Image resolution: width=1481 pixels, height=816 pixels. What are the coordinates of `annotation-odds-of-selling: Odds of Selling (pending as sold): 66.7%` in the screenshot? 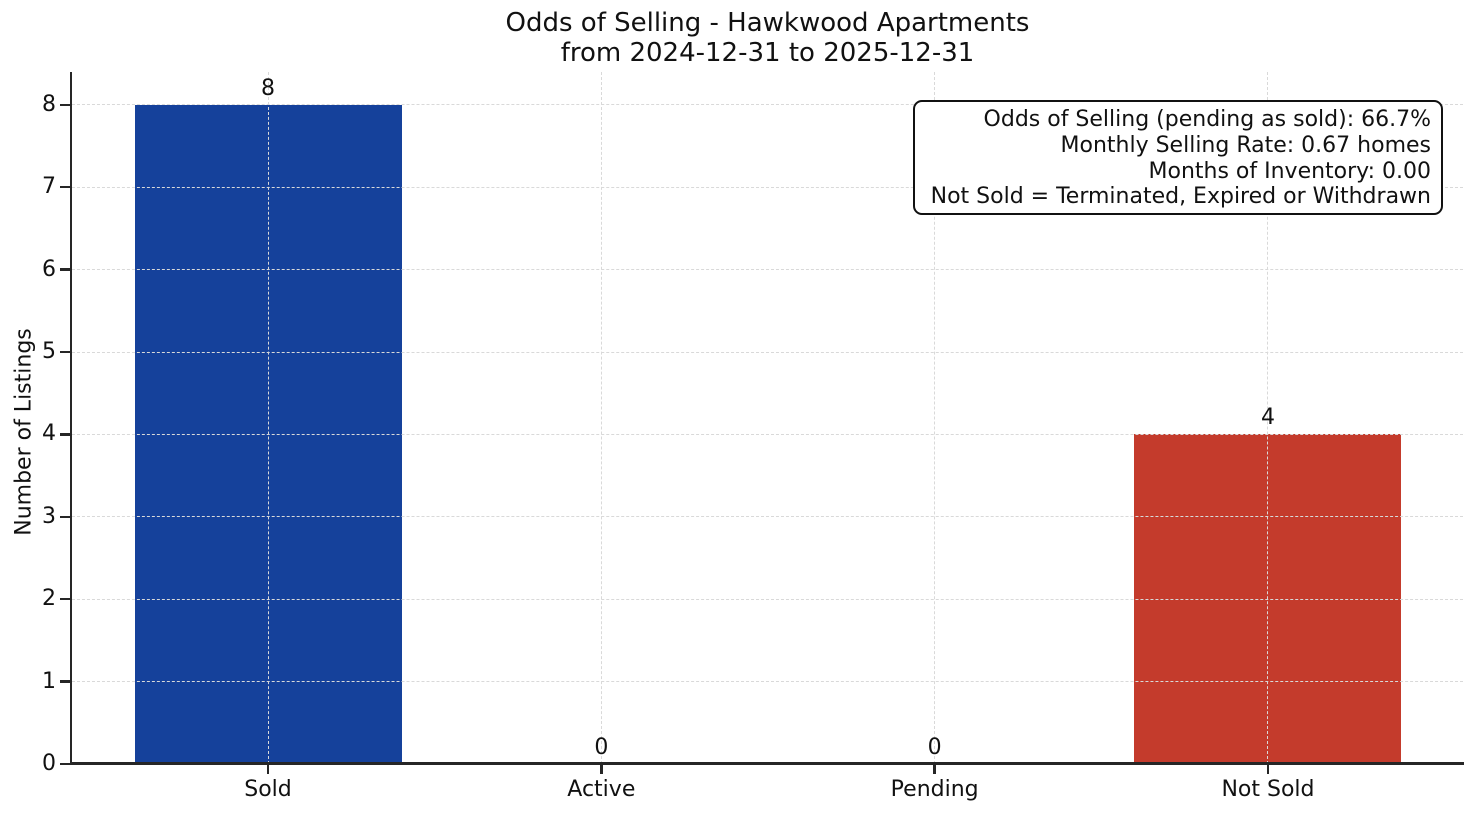 It's located at (1207, 119).